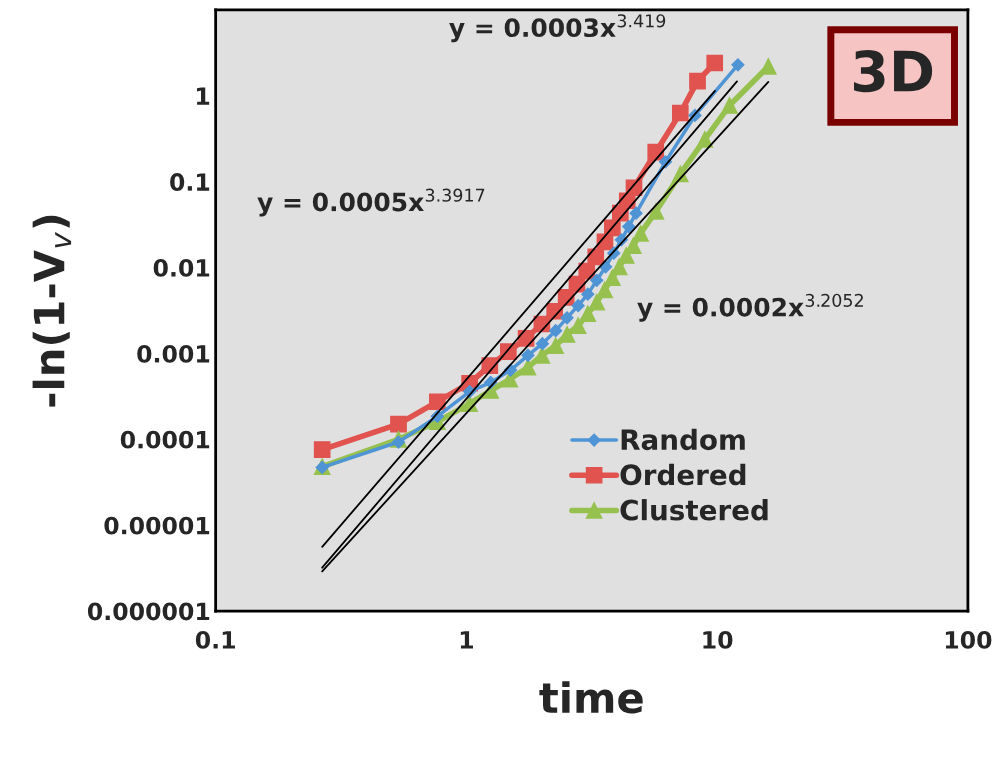  What do you see at coordinates (52, 311) in the screenshot?
I see `y-axis-title: -ln(1-V$_{v}$)` at bounding box center [52, 311].